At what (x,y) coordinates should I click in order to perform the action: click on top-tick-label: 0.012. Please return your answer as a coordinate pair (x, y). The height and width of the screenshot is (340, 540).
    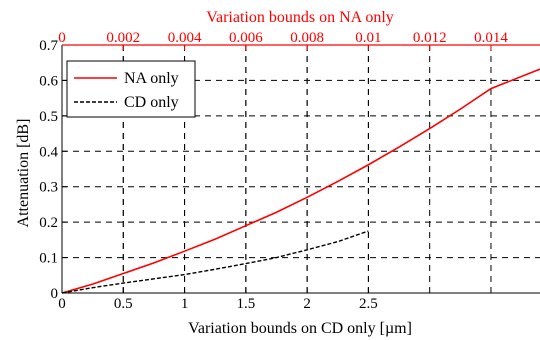
    Looking at the image, I should click on (430, 38).